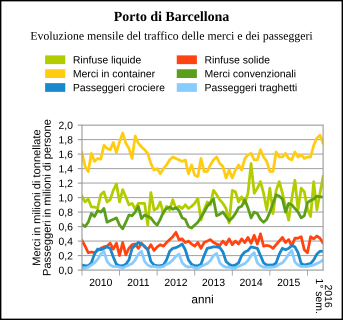 The width and height of the screenshot is (343, 320). What do you see at coordinates (289, 282) in the screenshot?
I see `x-tick-label: 2015` at bounding box center [289, 282].